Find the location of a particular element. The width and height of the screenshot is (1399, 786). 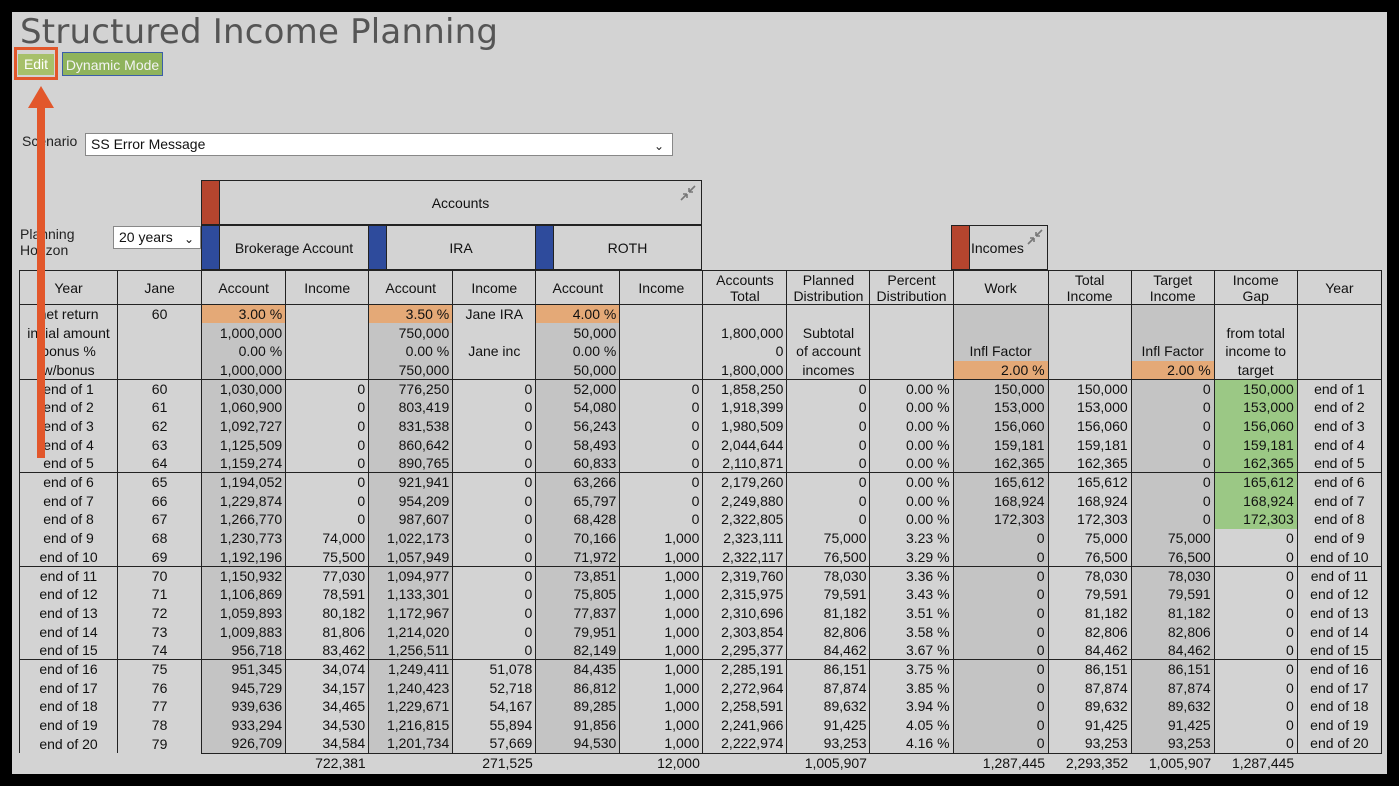

scenario-select: SS Error Message ⌄ is located at coordinates (379, 144).